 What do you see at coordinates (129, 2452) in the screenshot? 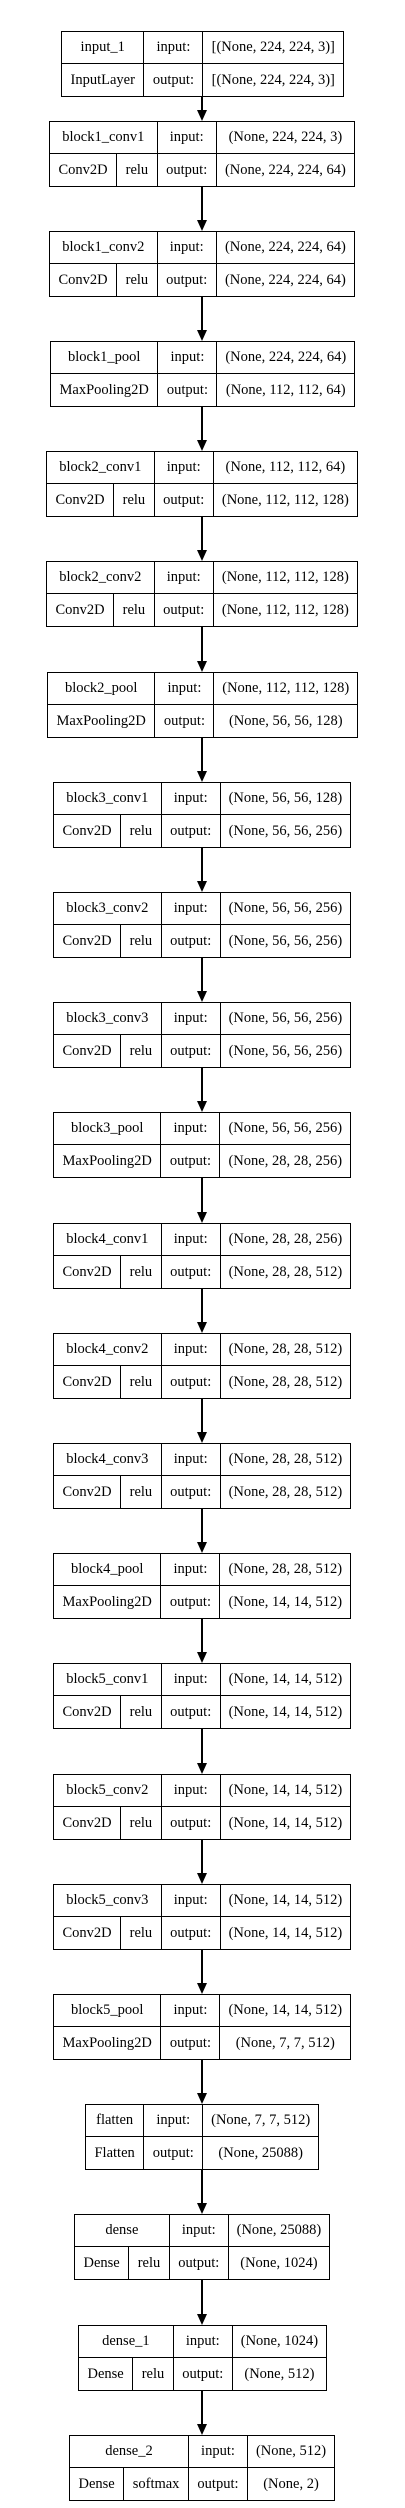
I see `layer-name: dense_2` at bounding box center [129, 2452].